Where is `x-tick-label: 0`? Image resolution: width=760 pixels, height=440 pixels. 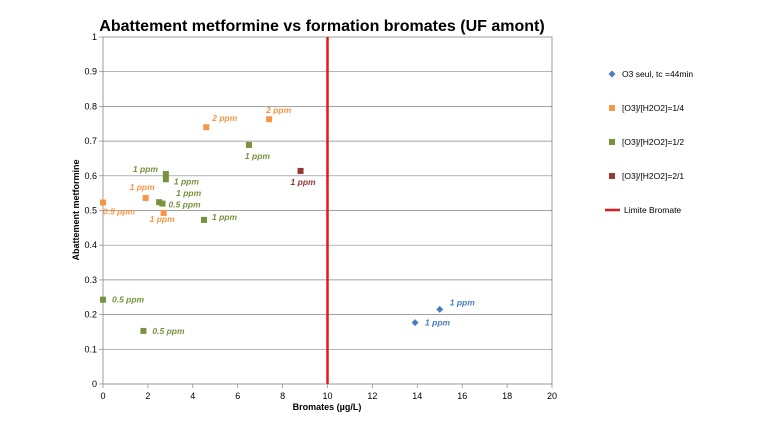 x-tick-label: 0 is located at coordinates (102, 396).